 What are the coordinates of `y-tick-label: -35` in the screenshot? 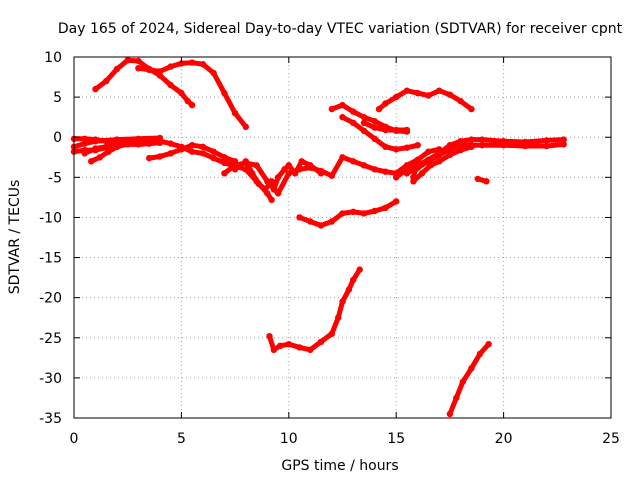 It's located at (50, 419).